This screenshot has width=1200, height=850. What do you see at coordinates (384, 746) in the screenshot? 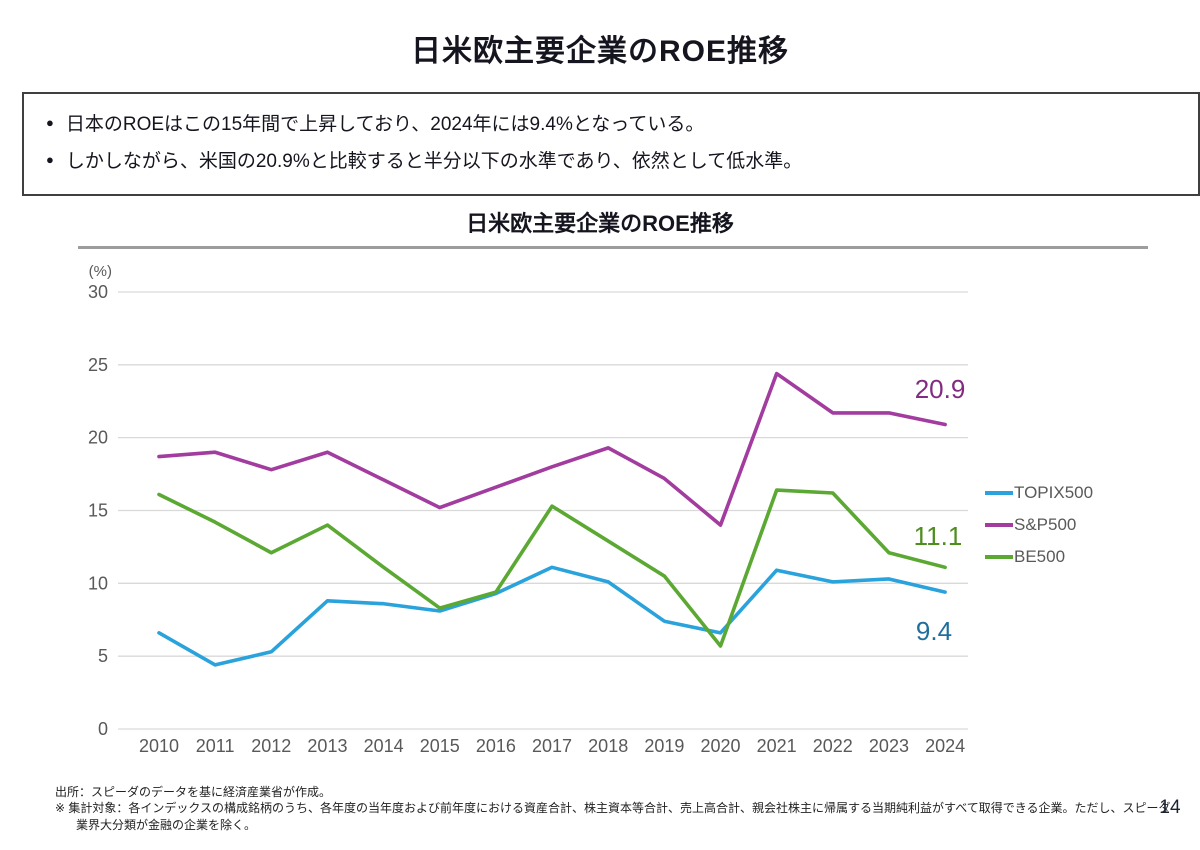
I see `x-tick-label: 2014` at bounding box center [384, 746].